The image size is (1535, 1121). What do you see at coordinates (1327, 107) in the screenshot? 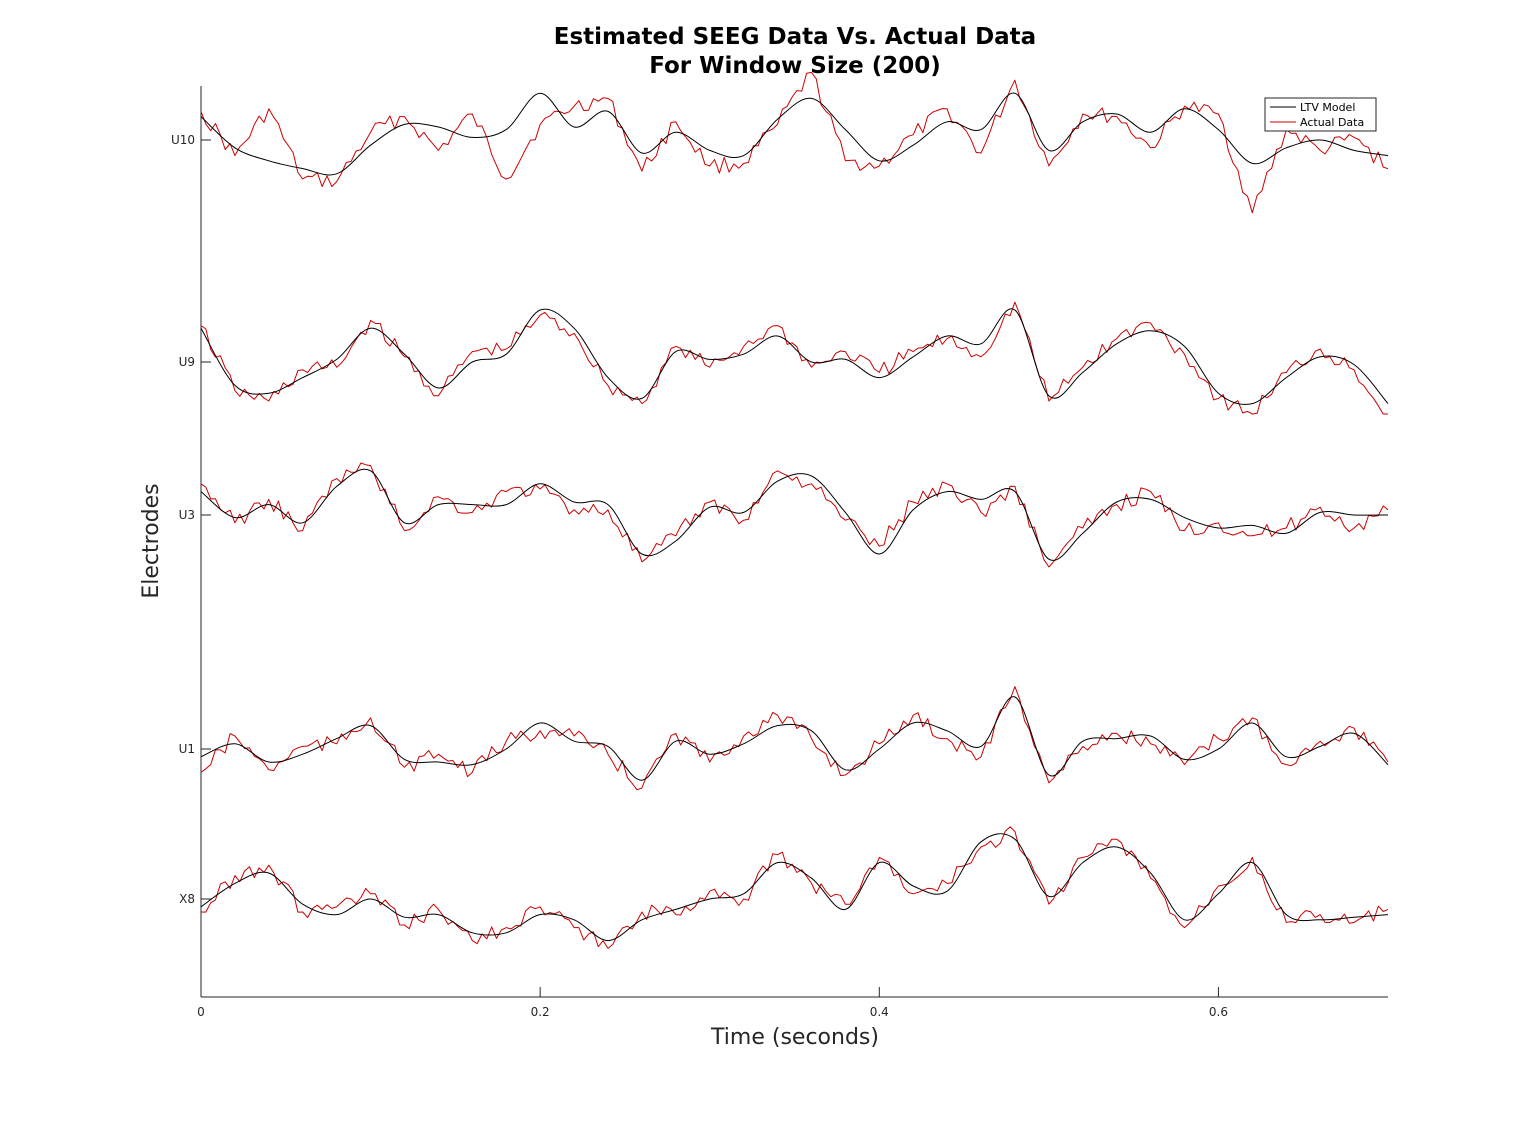
I see `legend-label-ltv-model: LTV Model` at bounding box center [1327, 107].